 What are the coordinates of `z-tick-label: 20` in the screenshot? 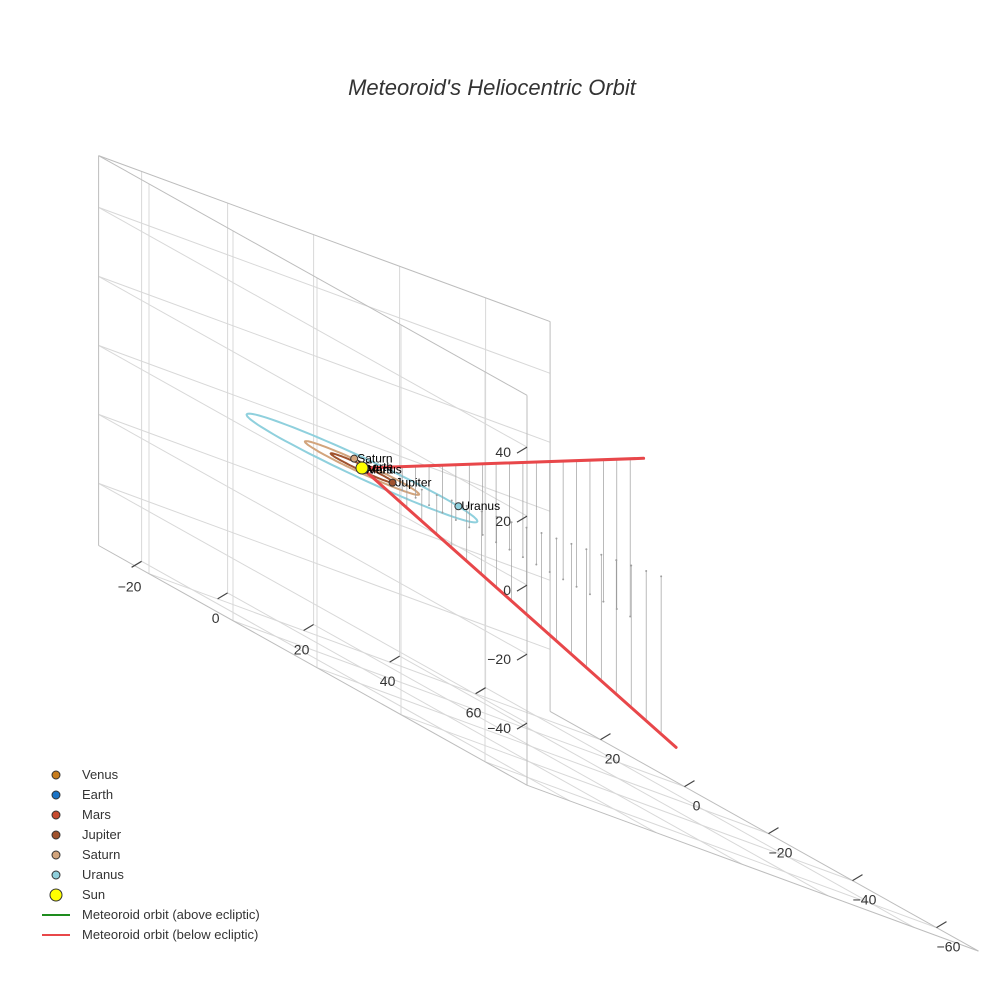 It's located at (503, 521).